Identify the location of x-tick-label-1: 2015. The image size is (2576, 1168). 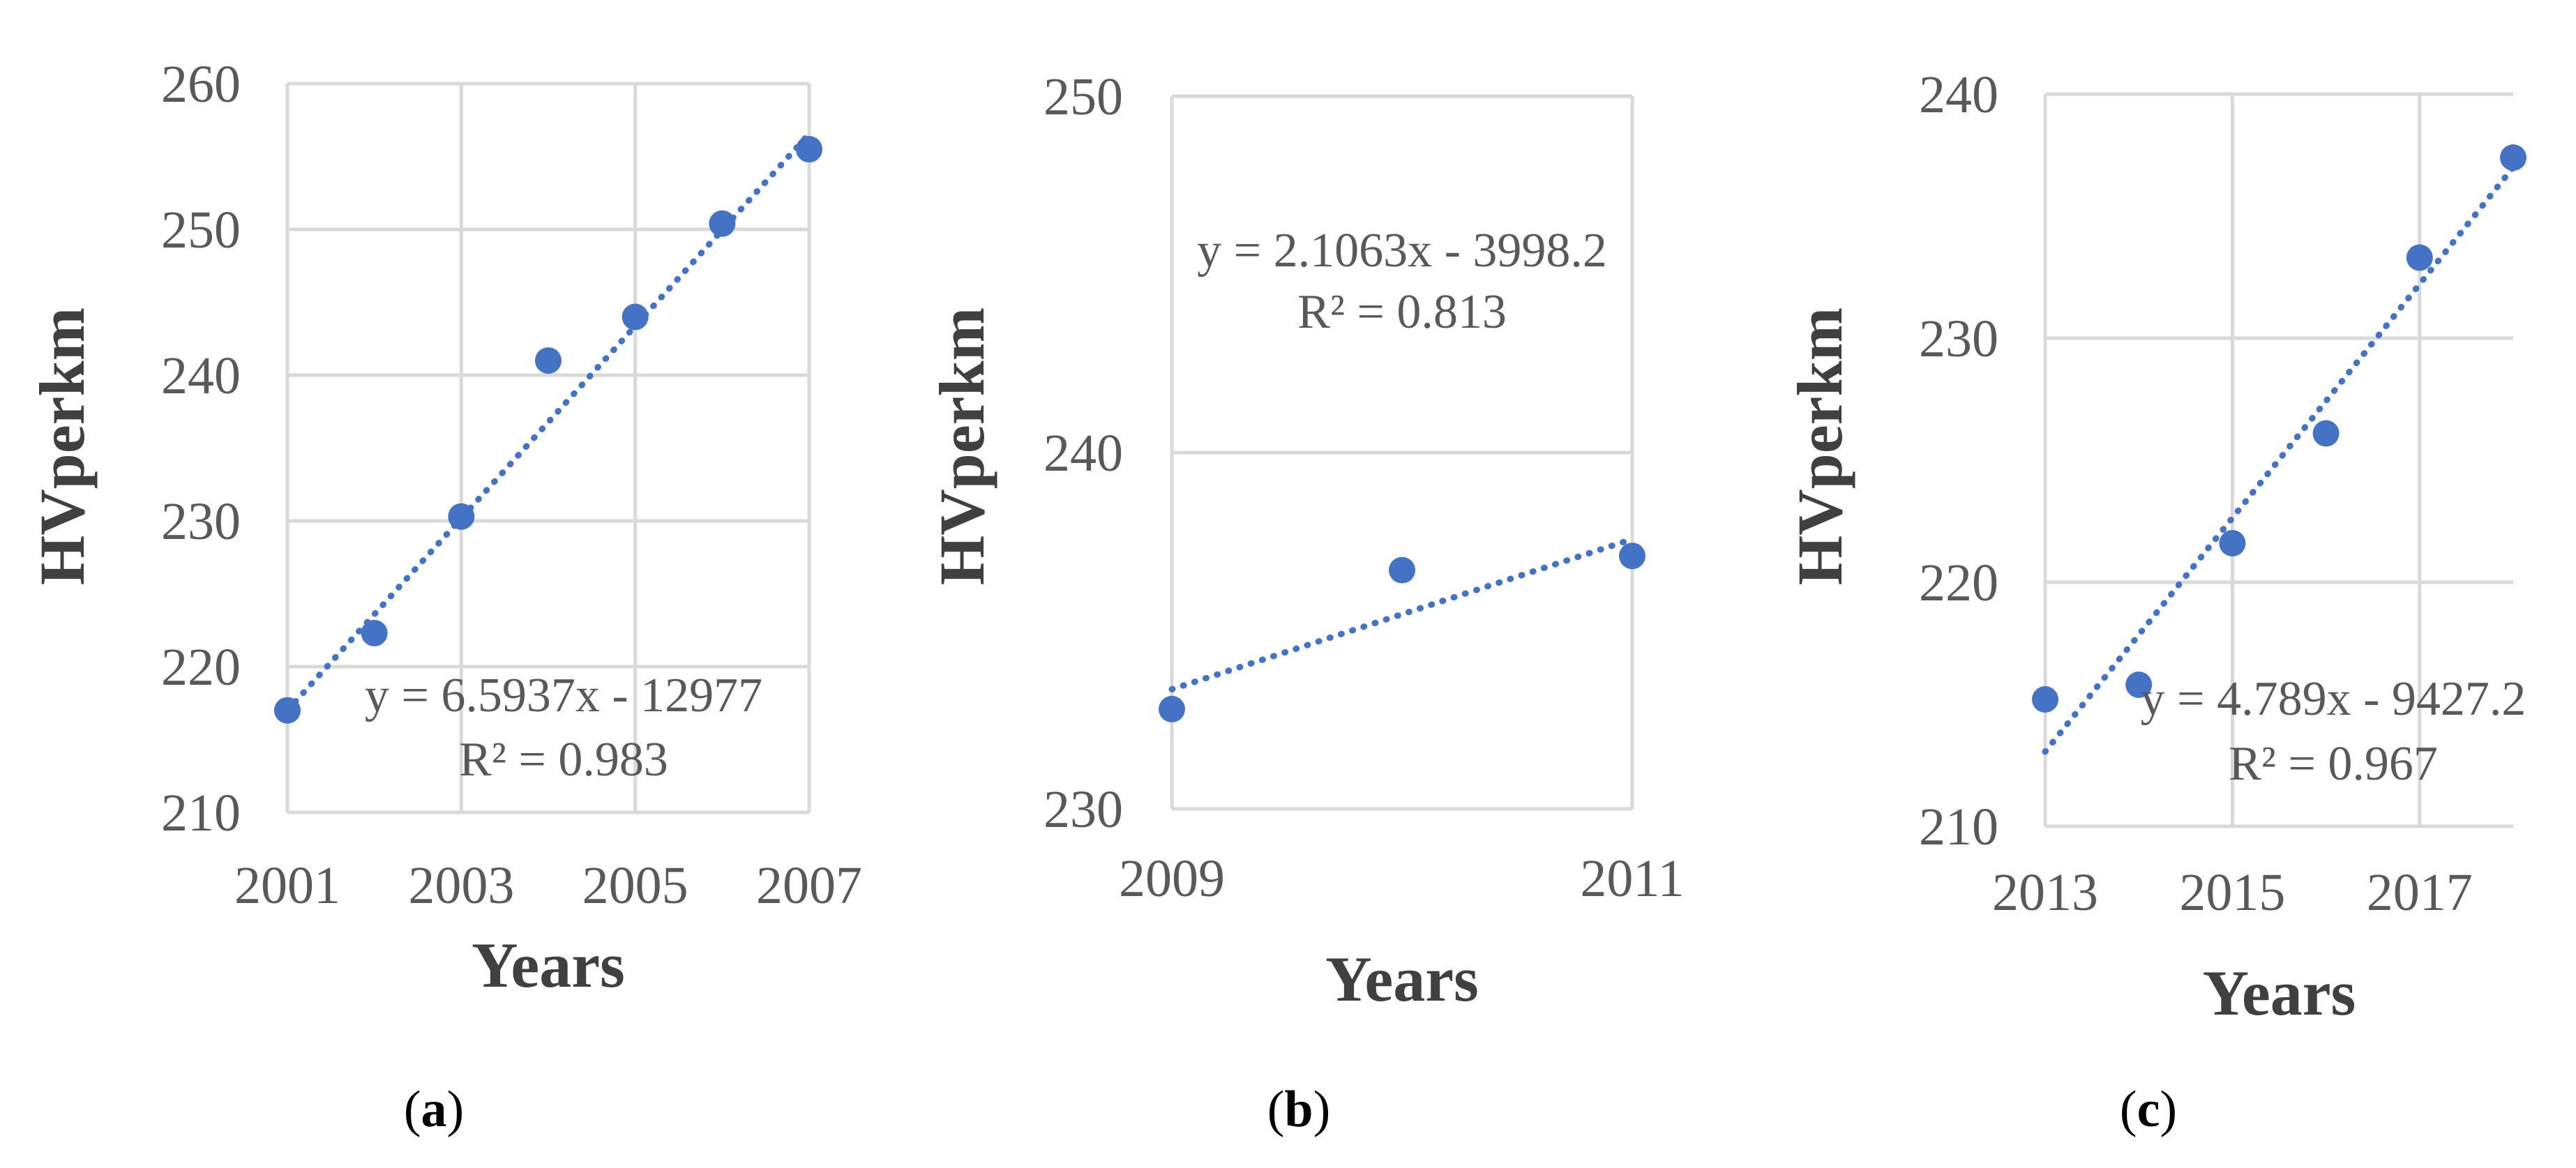
(2232, 893).